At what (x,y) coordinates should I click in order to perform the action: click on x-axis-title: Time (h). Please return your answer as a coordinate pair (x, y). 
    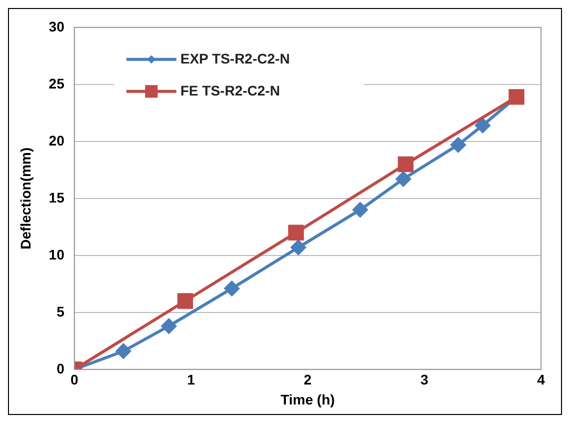
    Looking at the image, I should click on (307, 399).